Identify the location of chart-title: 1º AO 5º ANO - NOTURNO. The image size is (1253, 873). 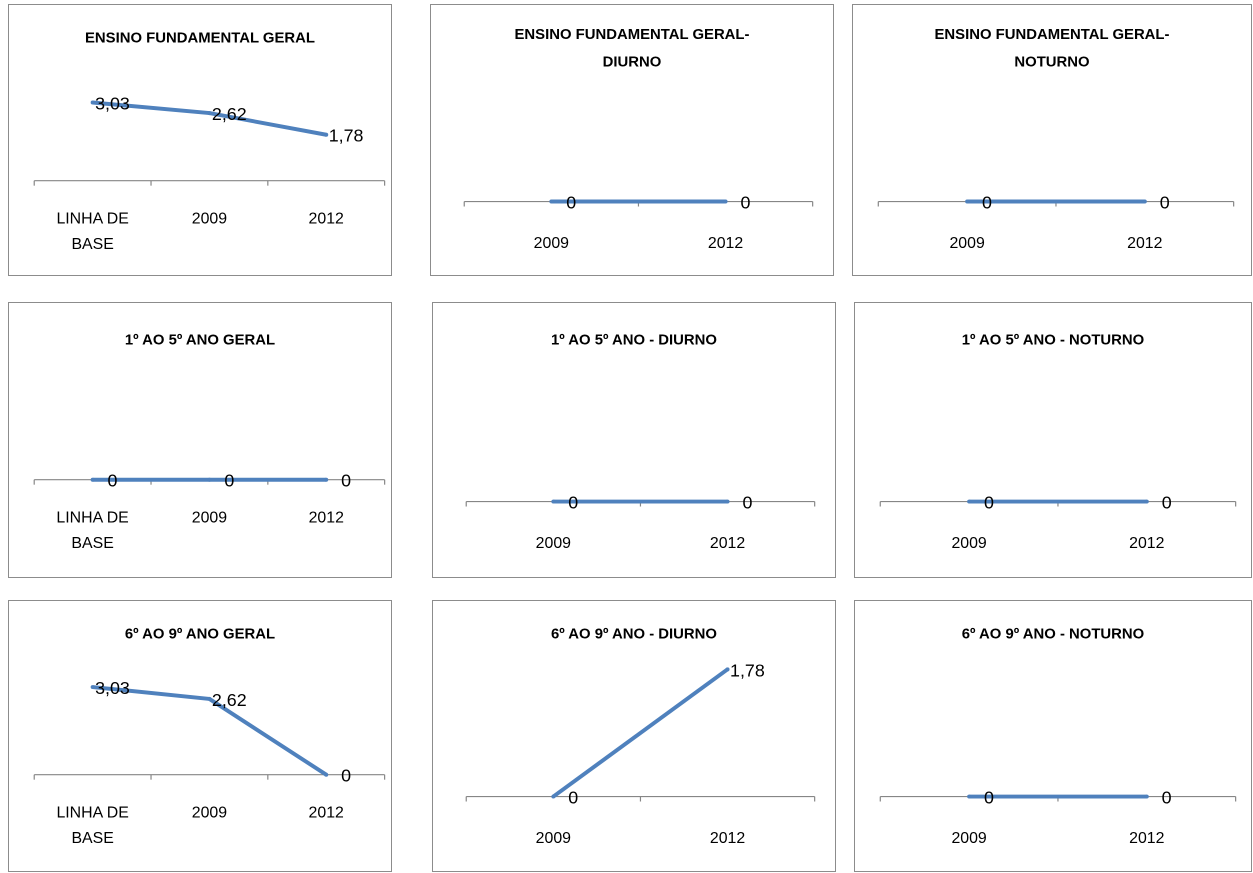
(1053, 341).